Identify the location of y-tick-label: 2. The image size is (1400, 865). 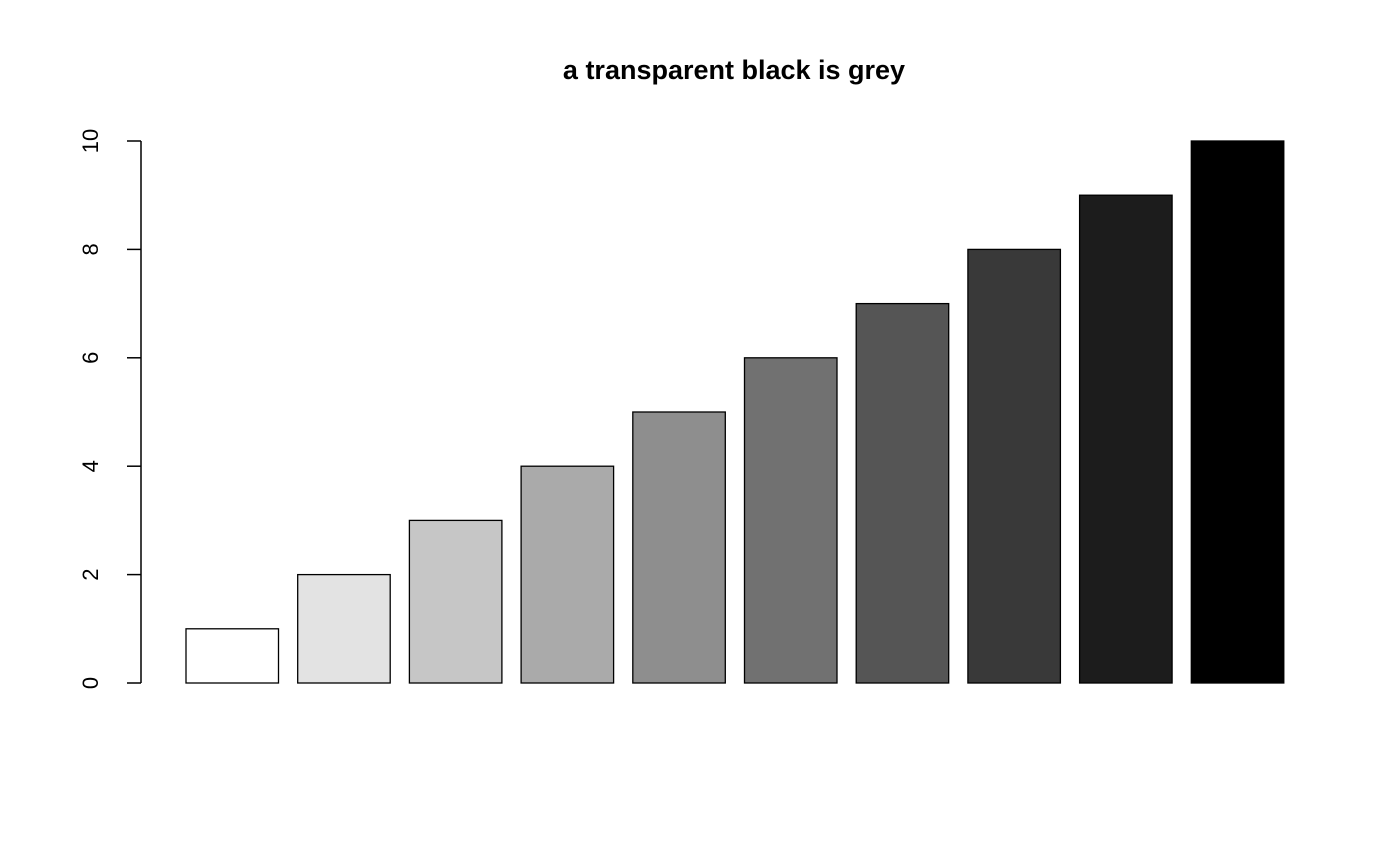
(90, 574).